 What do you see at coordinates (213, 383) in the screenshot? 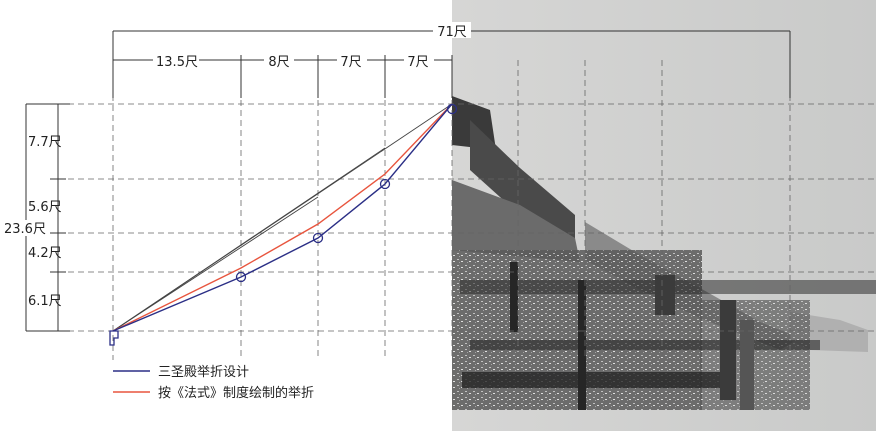
I see `legend: 三圣殿举折设计 按《法式》制度绘制的举折` at bounding box center [213, 383].